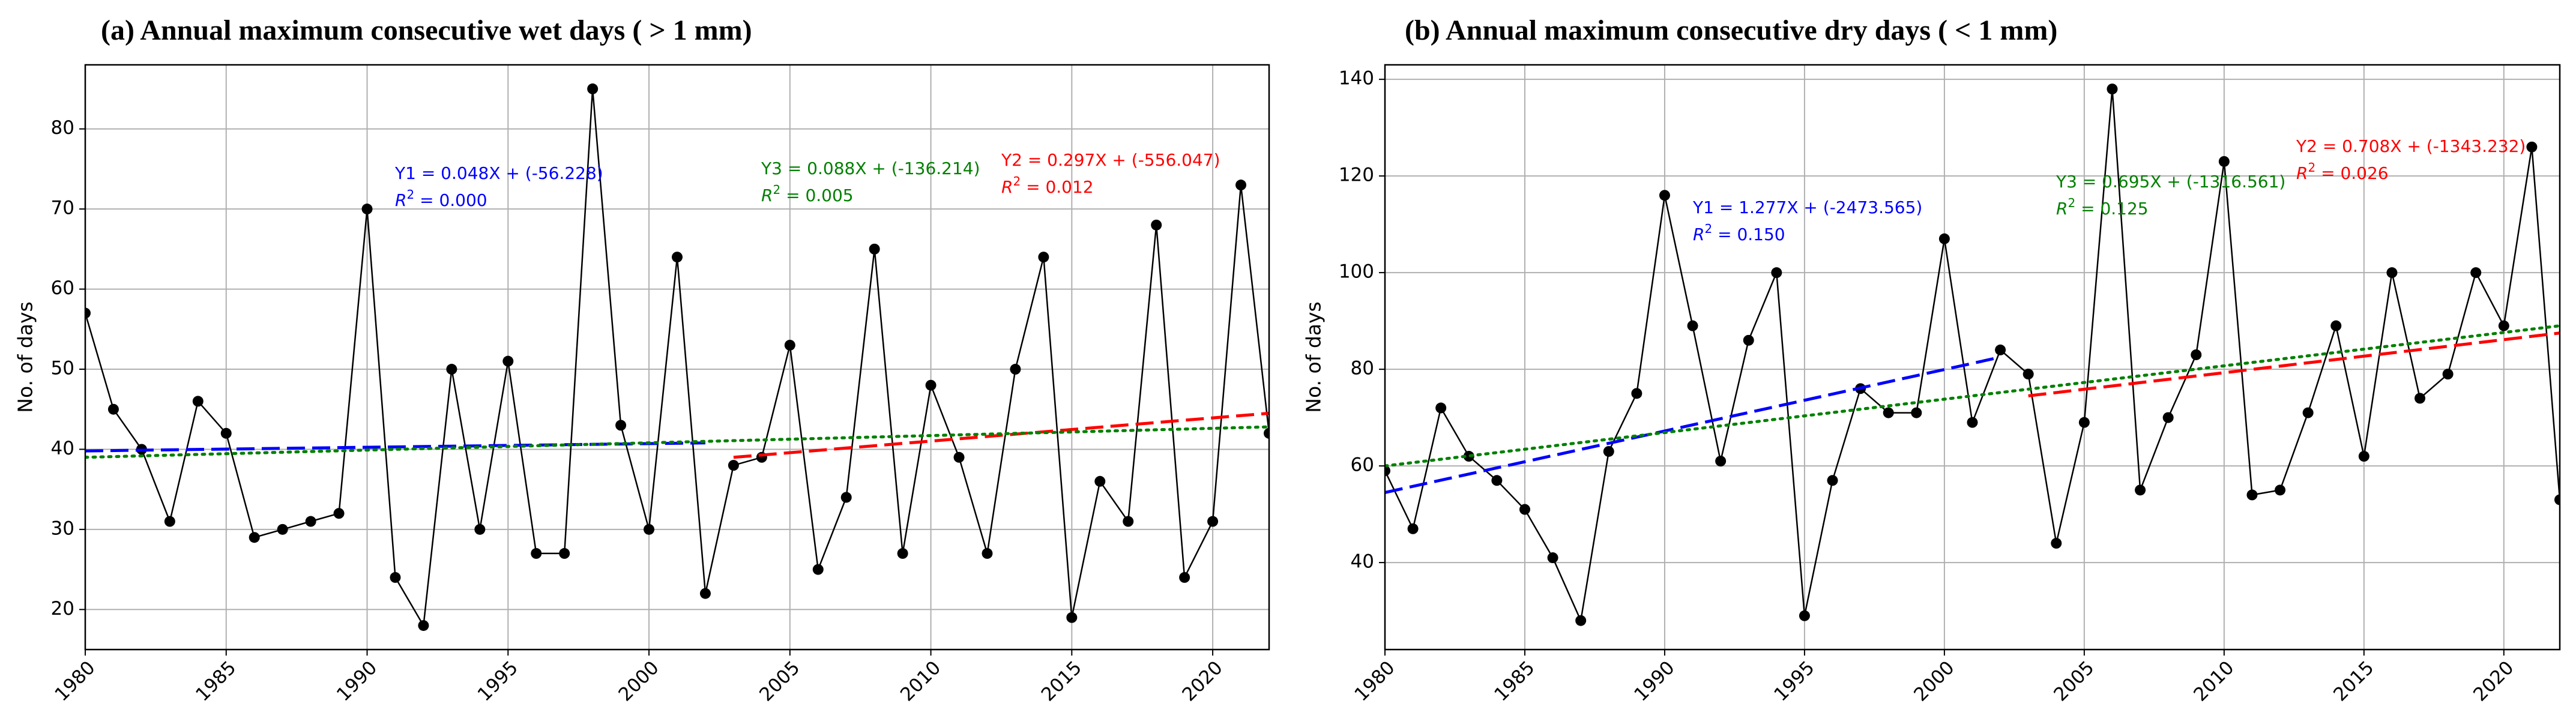 The height and width of the screenshot is (727, 2576). I want to click on trend-r2-y2: R2 = 0.012, so click(1047, 185).